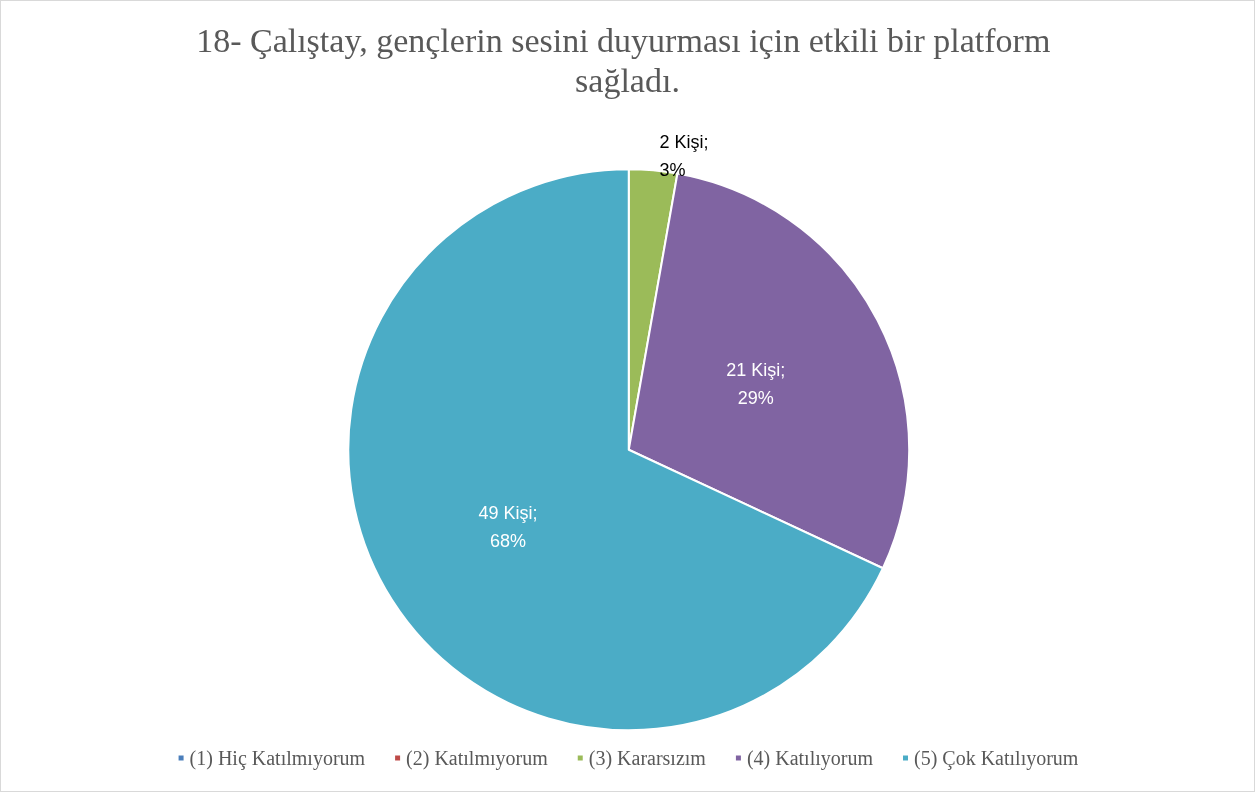  Describe the element at coordinates (810, 758) in the screenshot. I see `legend-label: (4) Katılıyorum` at that location.